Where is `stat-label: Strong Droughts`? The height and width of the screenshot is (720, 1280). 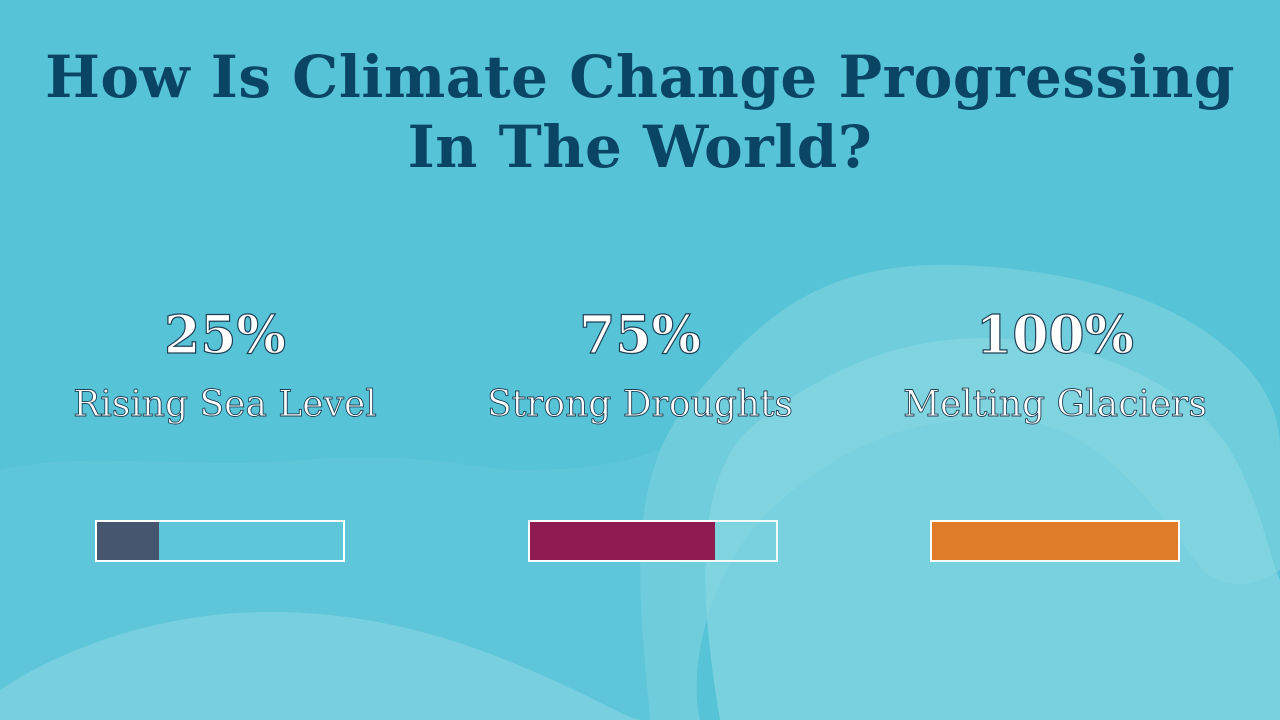
stat-label: Strong Droughts is located at coordinates (640, 405).